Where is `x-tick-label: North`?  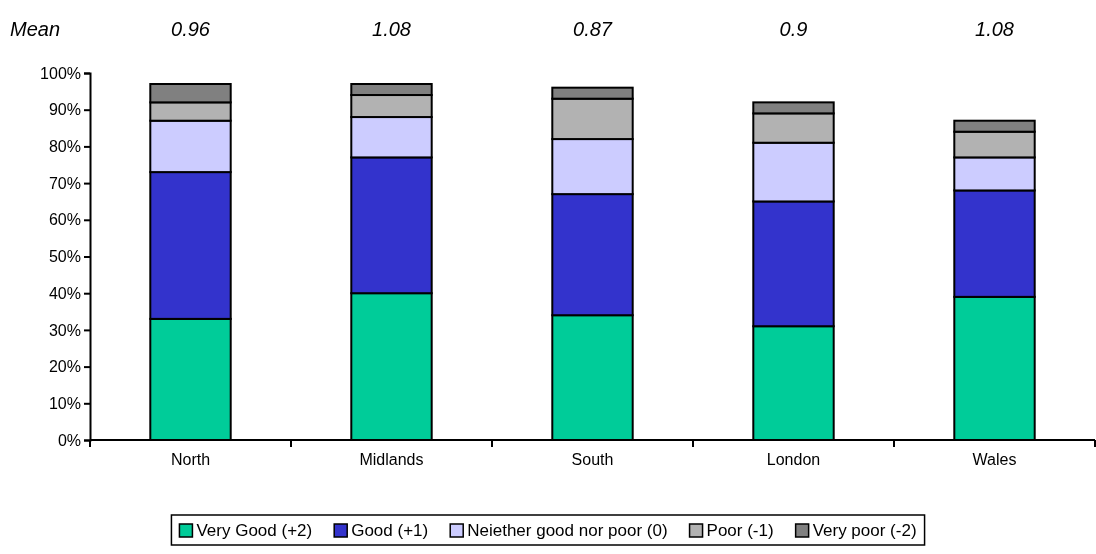 x-tick-label: North is located at coordinates (190, 460).